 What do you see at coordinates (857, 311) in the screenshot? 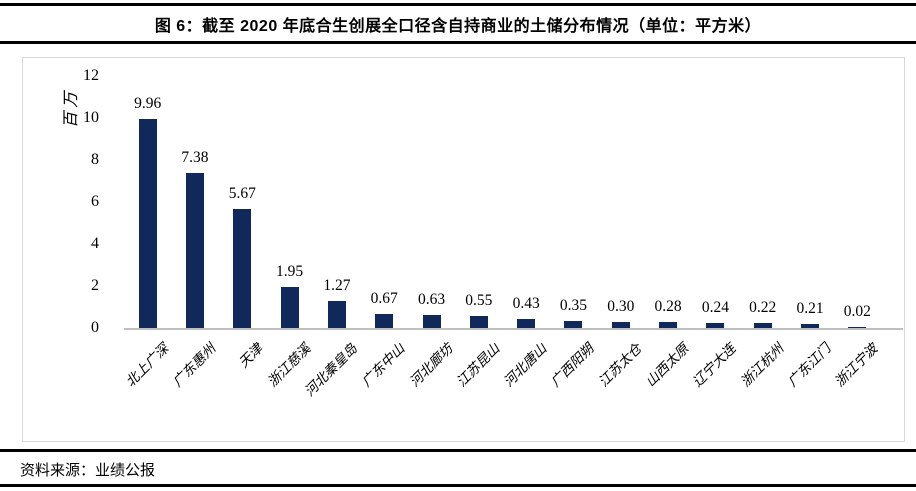
I see `bar-value-label: 0.02` at bounding box center [857, 311].